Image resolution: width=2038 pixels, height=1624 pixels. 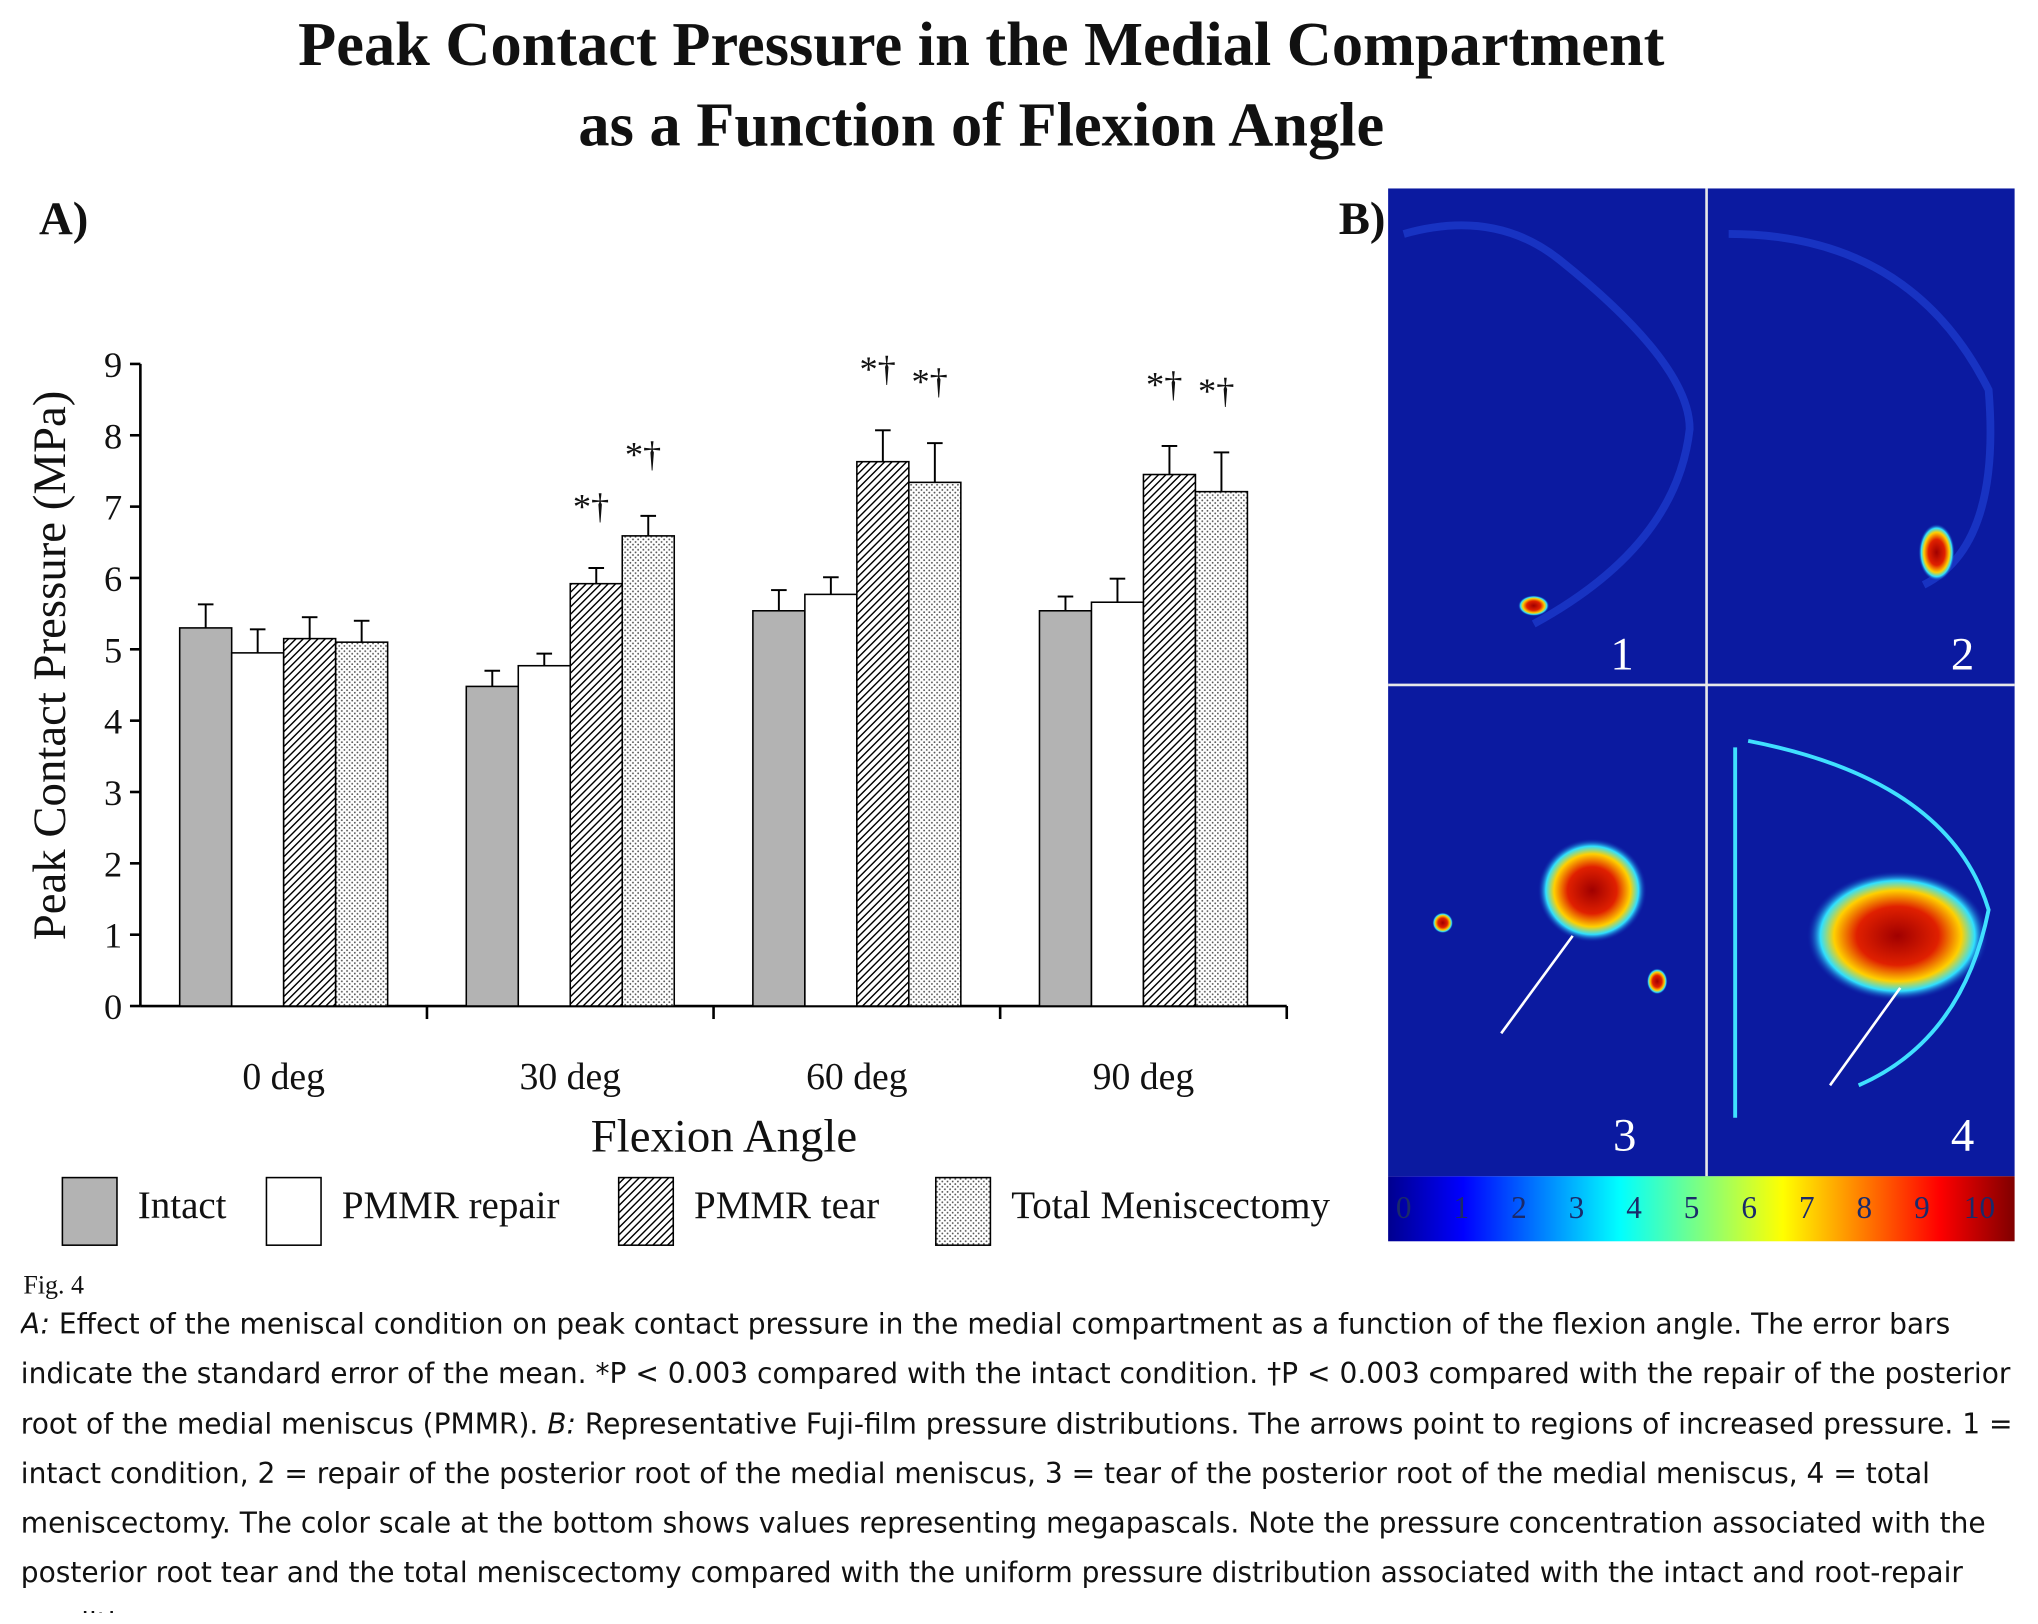 I want to click on contour, so click(x=1862, y=928).